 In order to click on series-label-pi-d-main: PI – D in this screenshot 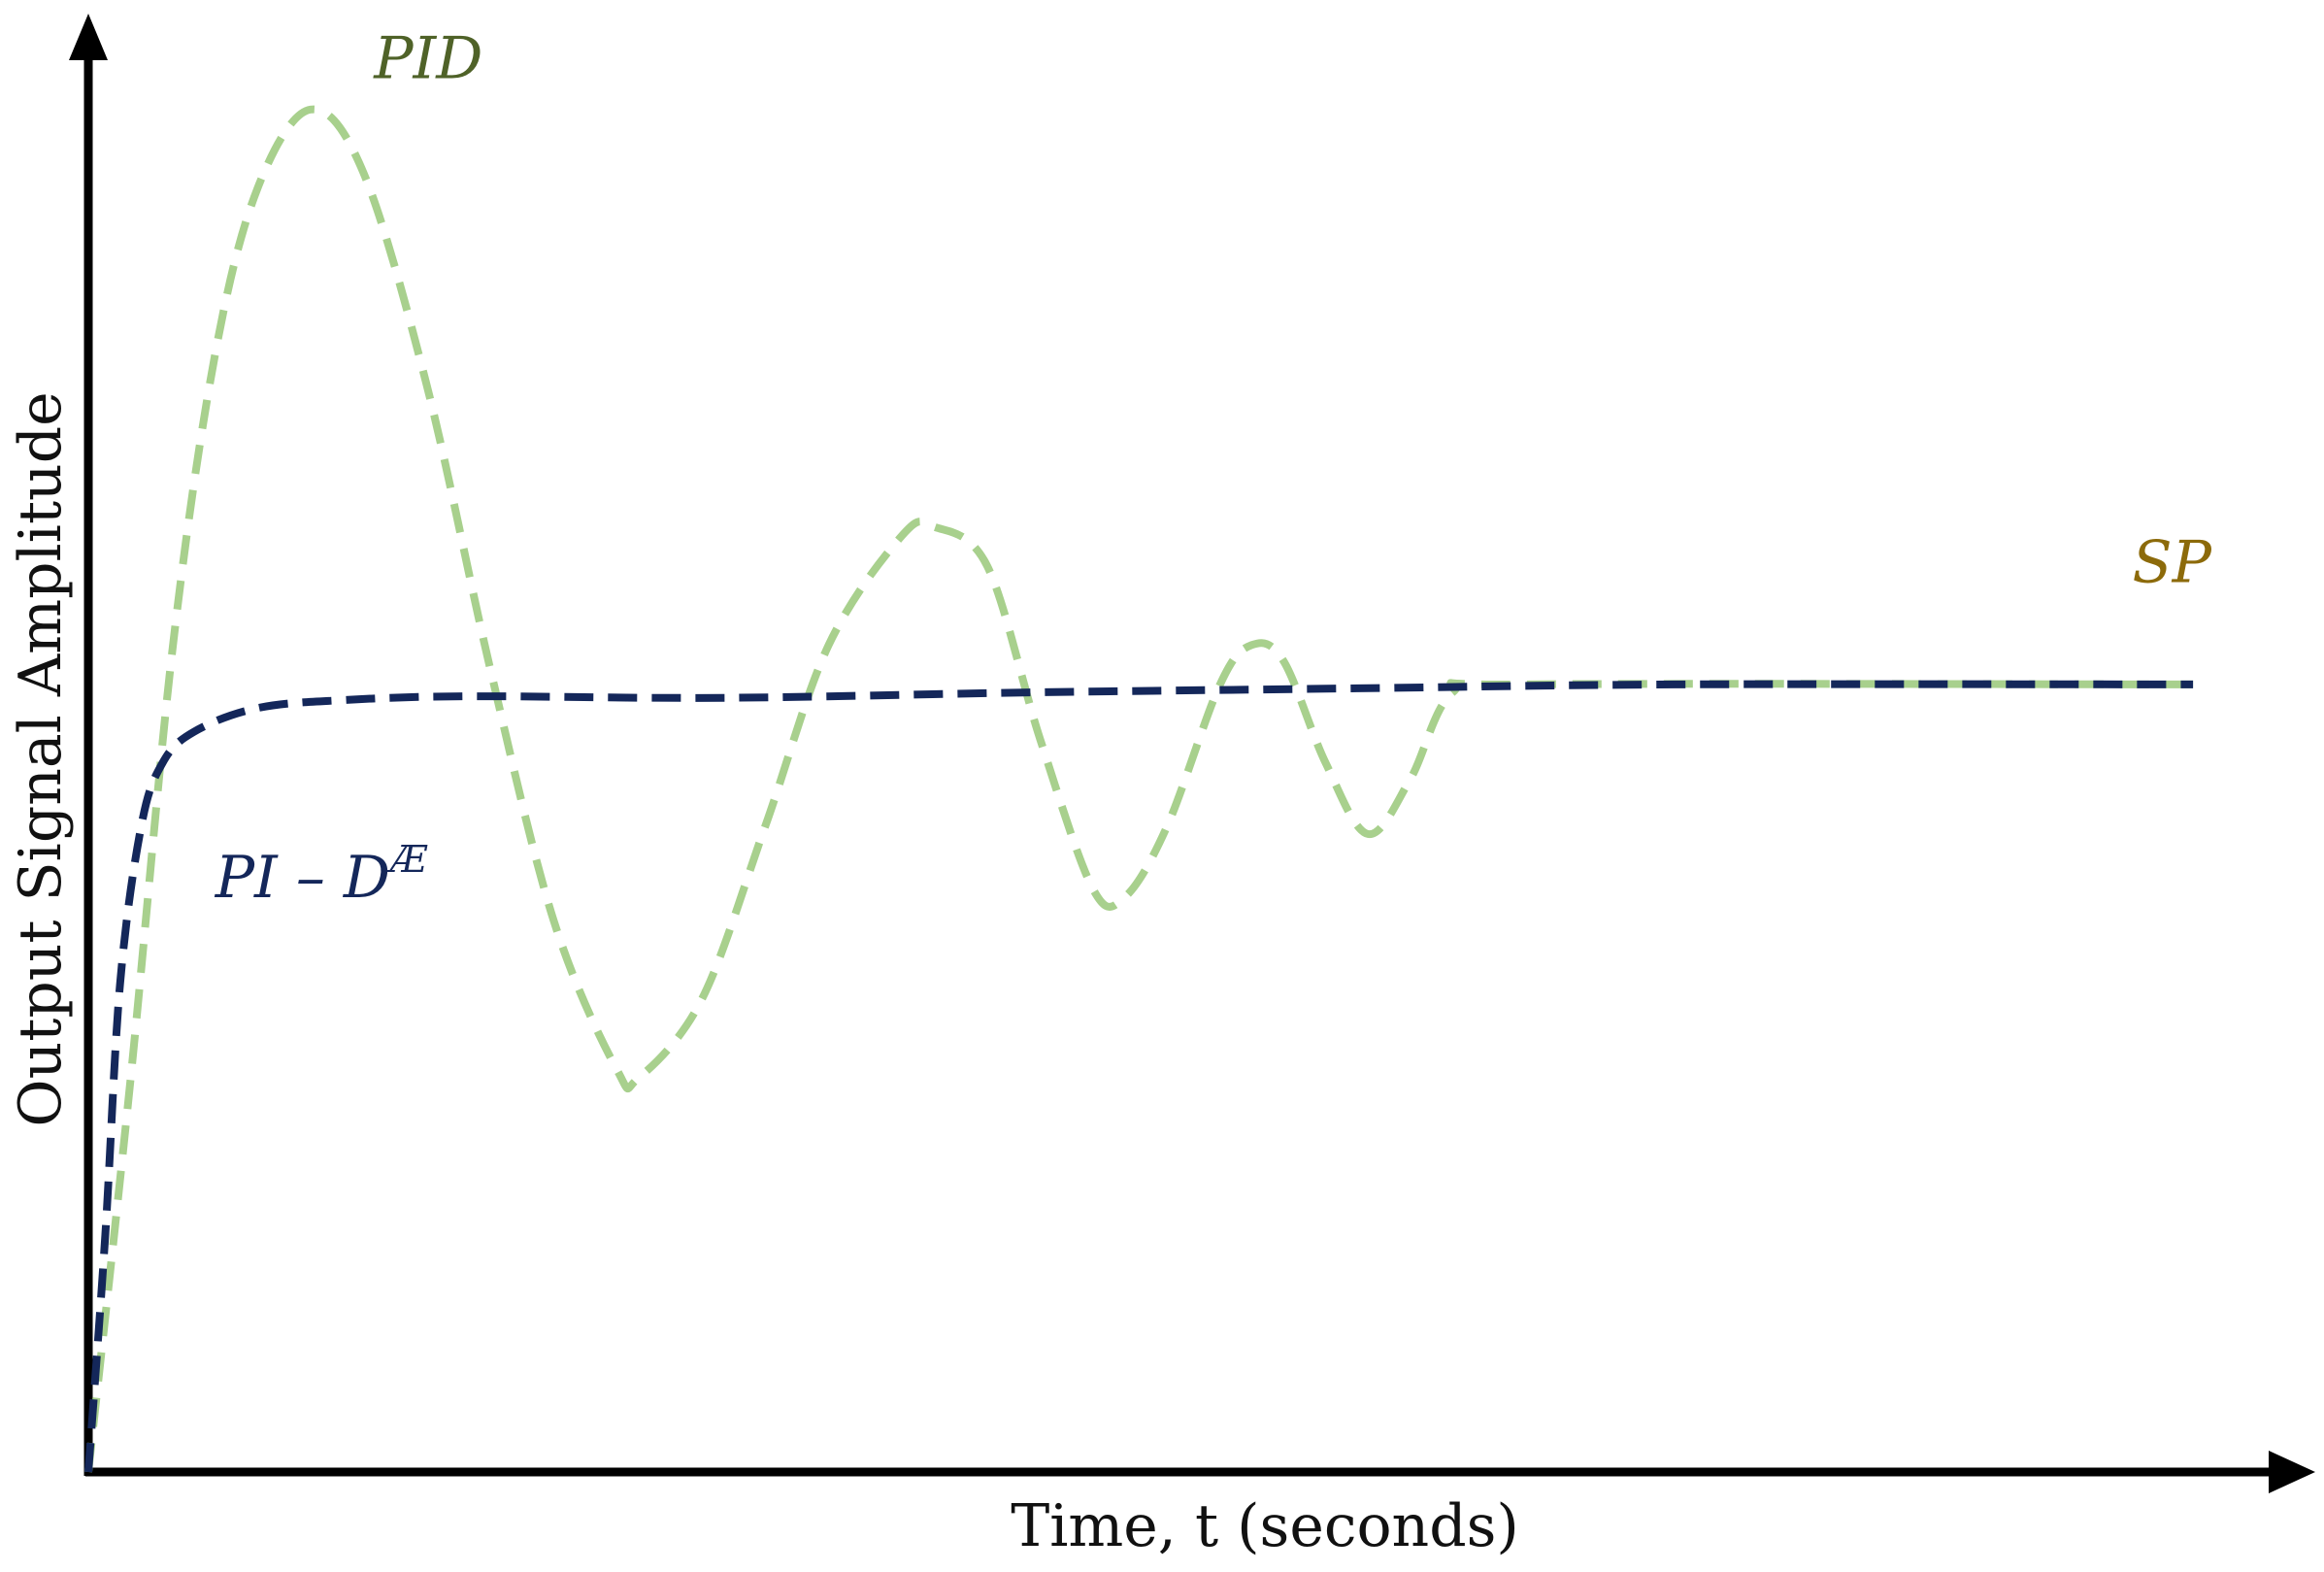, I will do `click(302, 878)`.